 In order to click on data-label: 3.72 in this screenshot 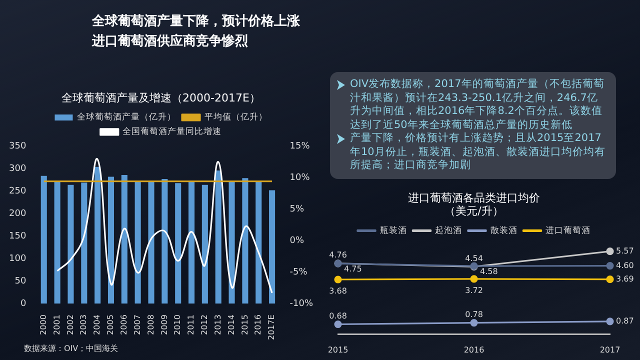, I will do `click(474, 290)`.